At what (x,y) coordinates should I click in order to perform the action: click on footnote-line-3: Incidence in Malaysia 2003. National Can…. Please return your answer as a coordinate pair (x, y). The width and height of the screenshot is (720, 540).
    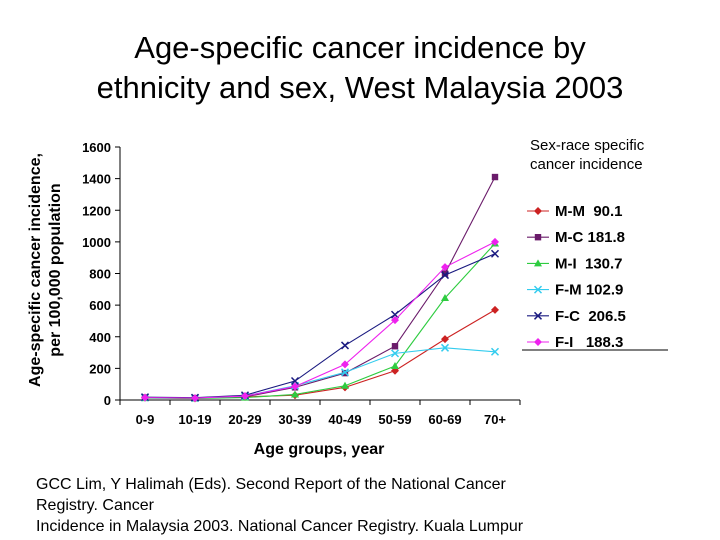
    Looking at the image, I should click on (280, 526).